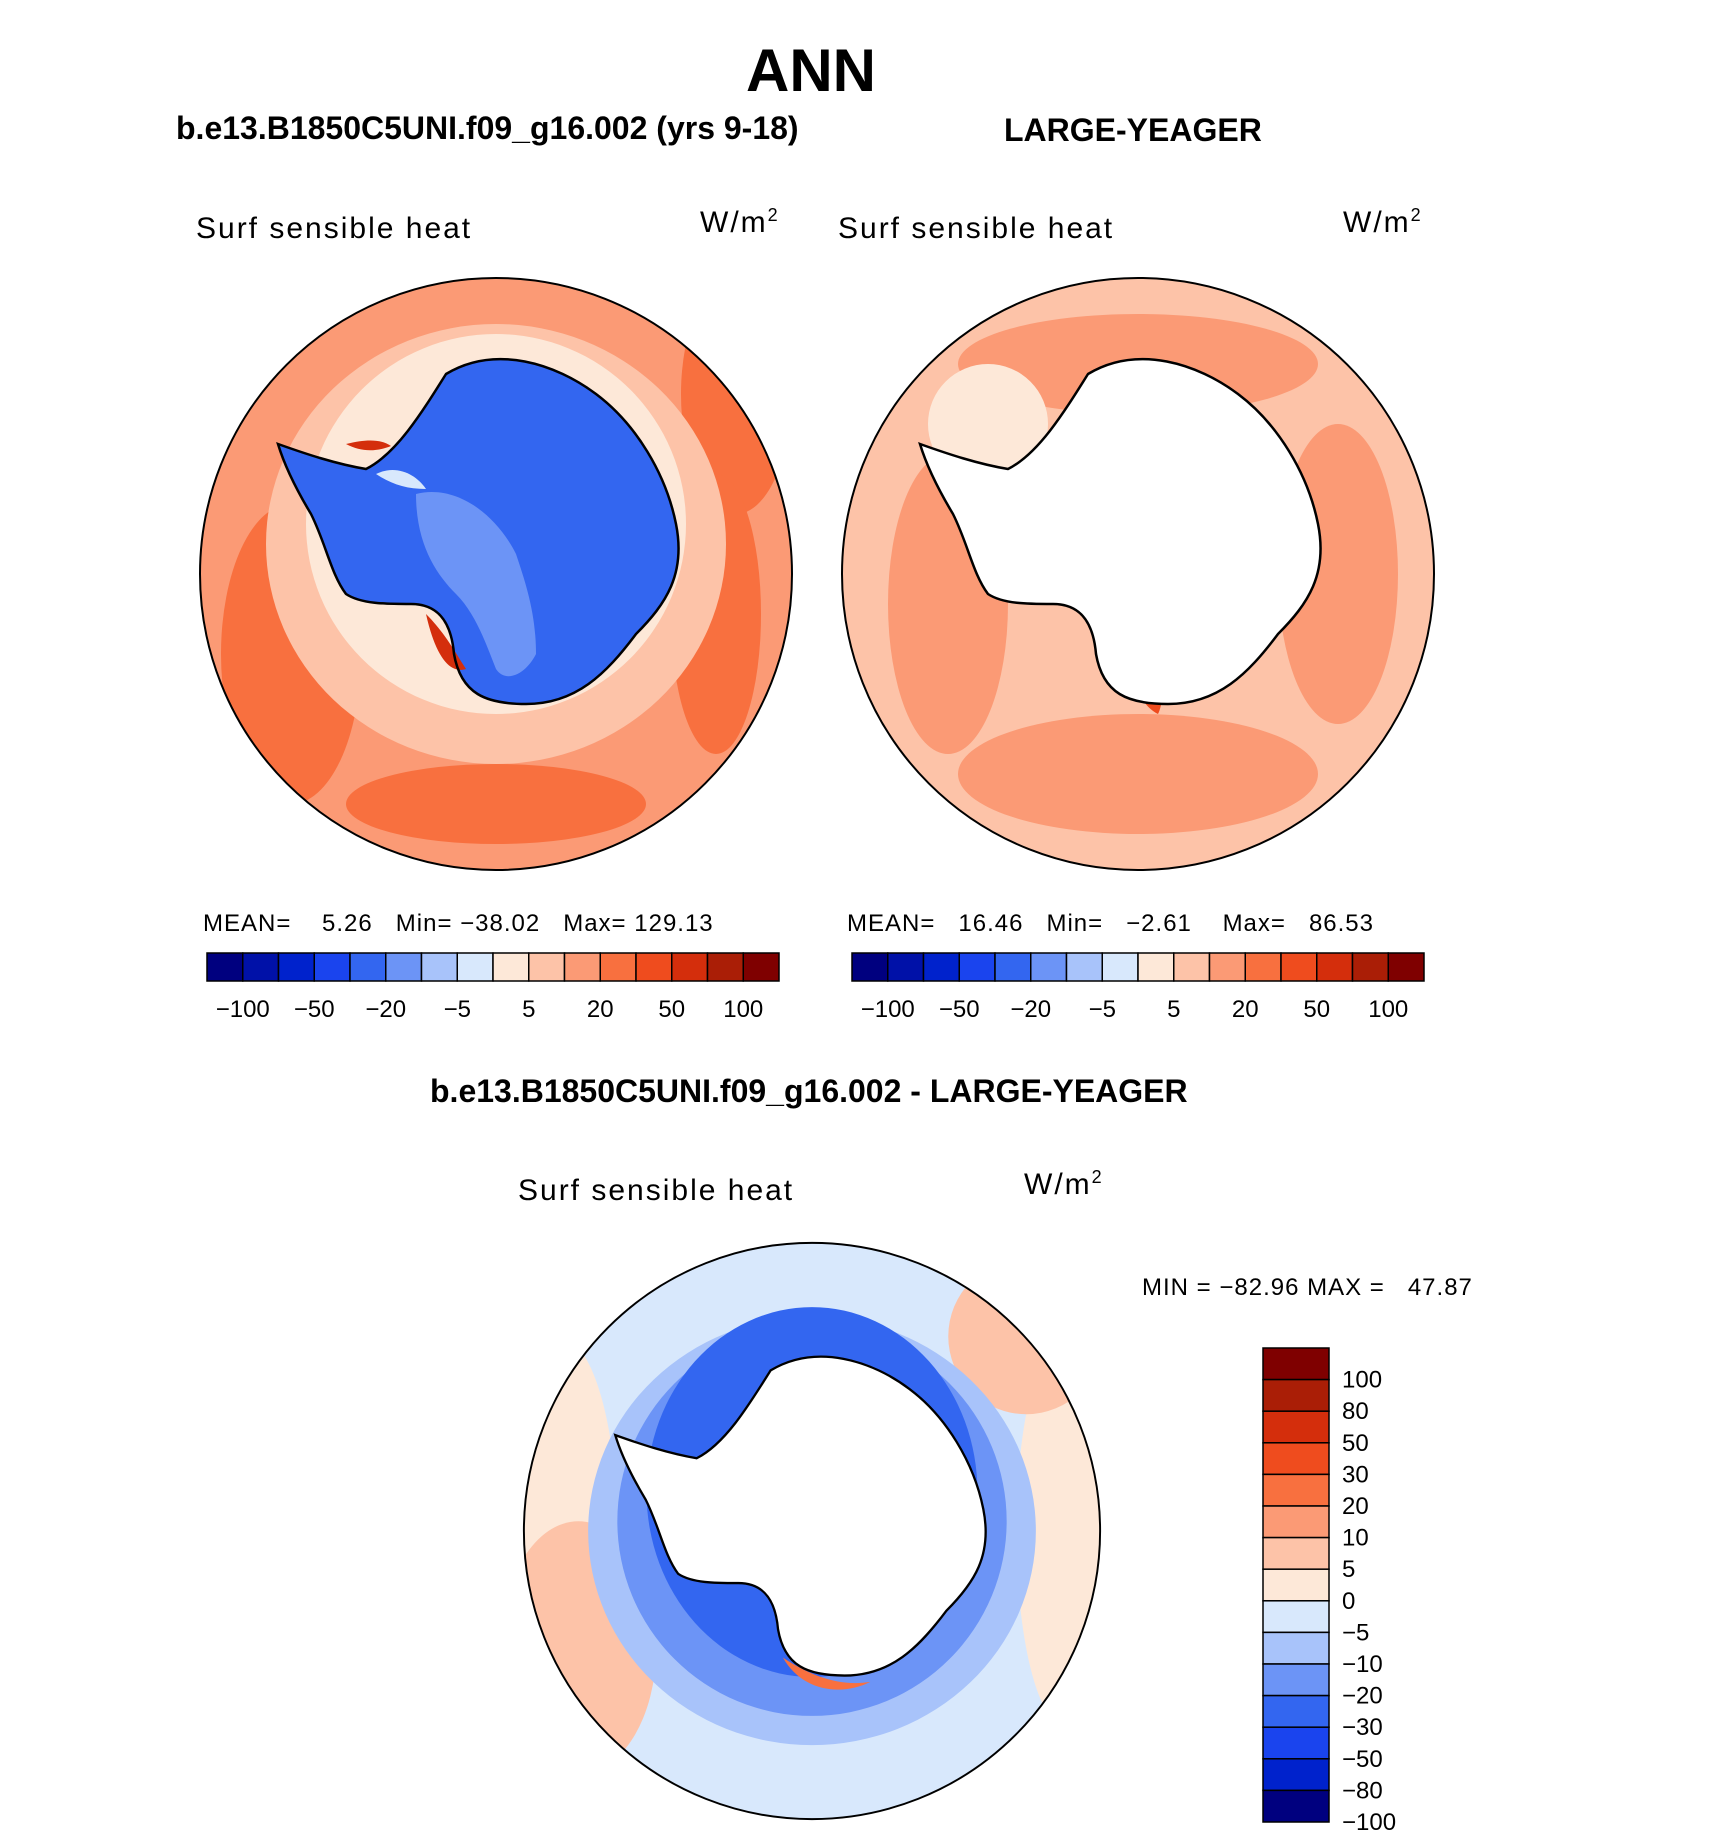  I want to click on panel-3-polar-map, so click(812, 1531).